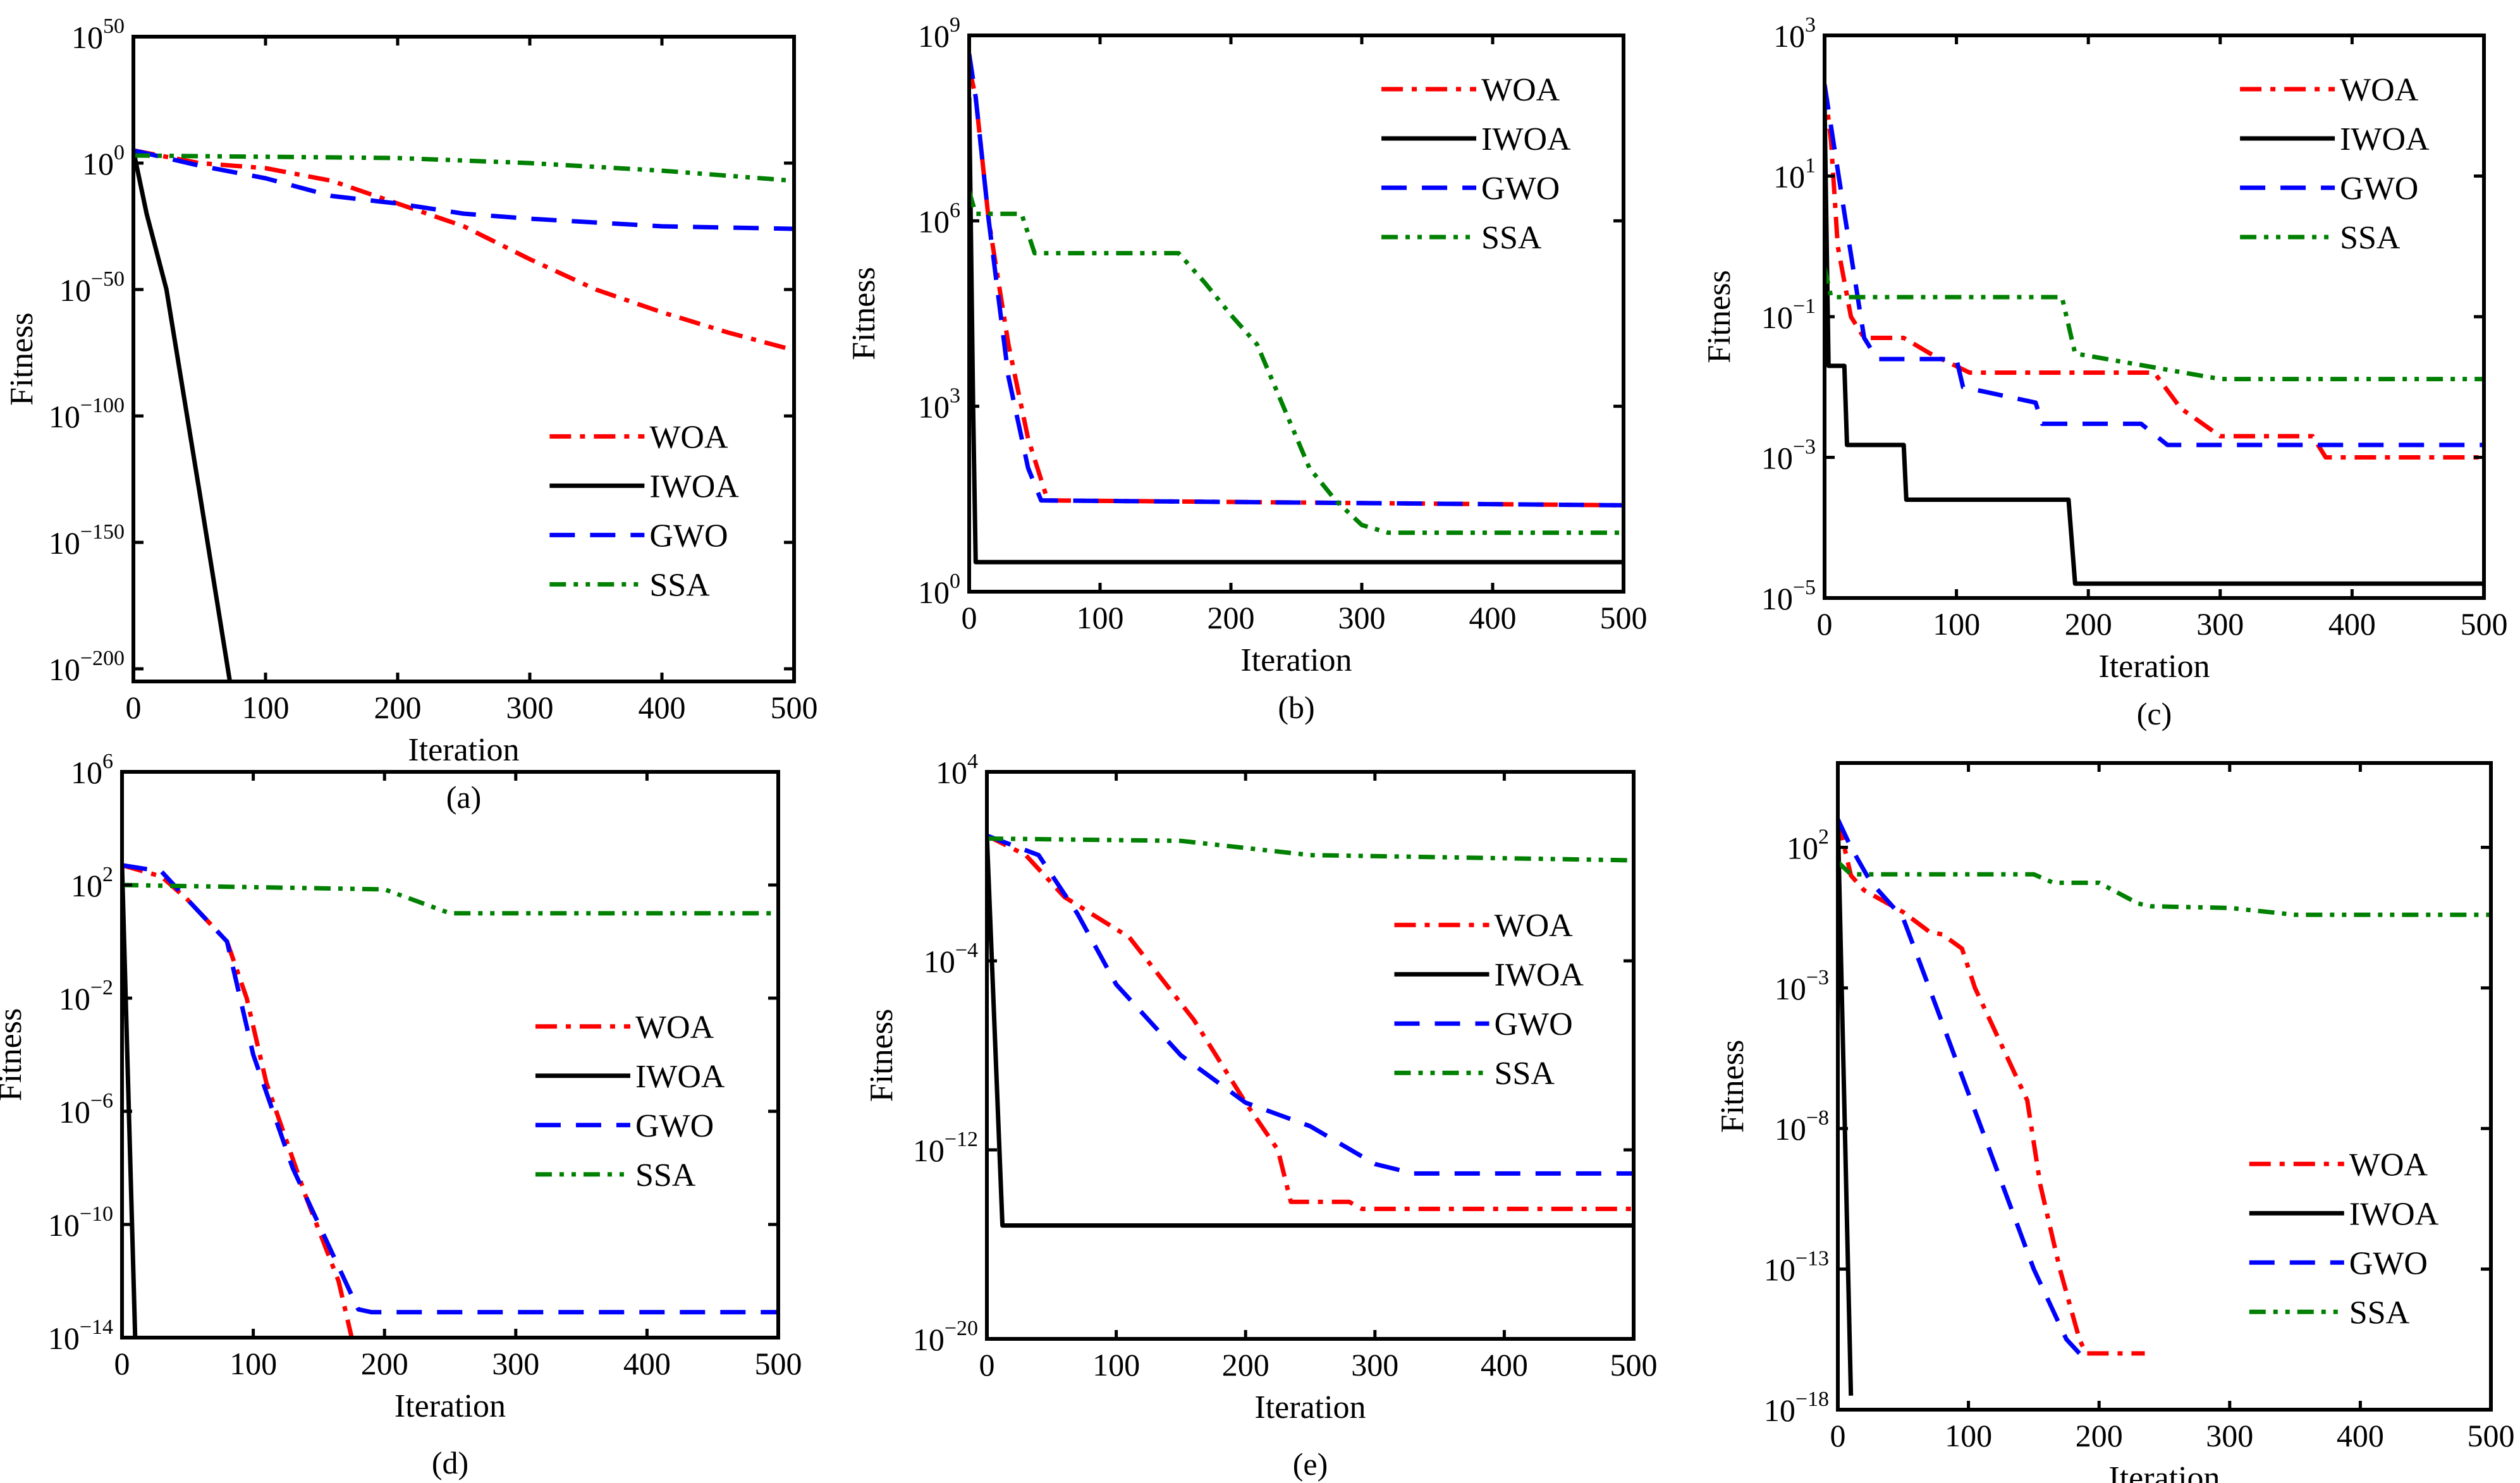 This screenshot has height=1483, width=2520. I want to click on y-tick-label: 10⁻¹⁸, so click(1796, 1408).